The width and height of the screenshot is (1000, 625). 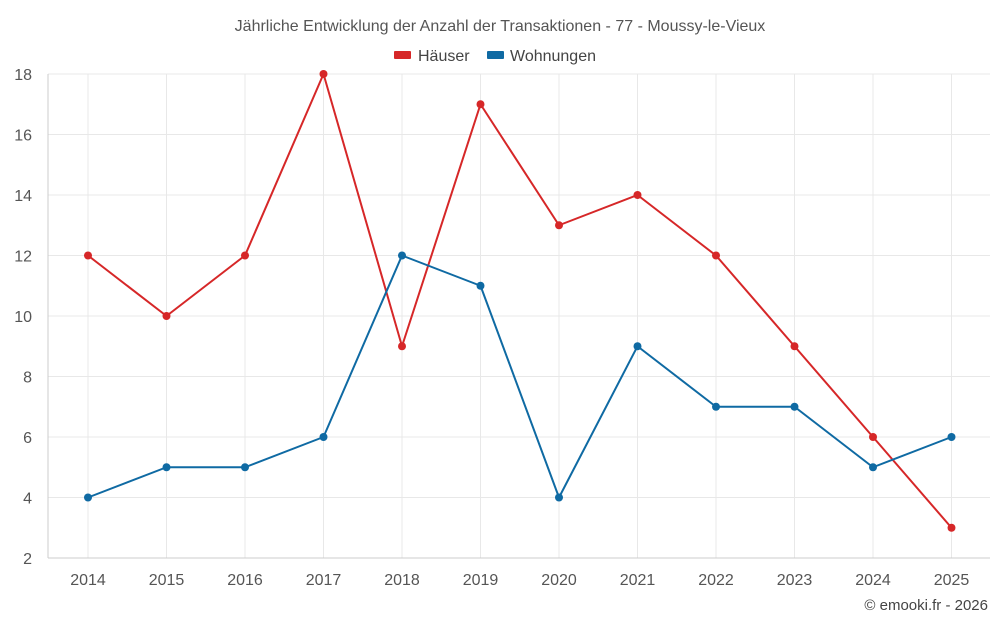 I want to click on y-axis-ticks: 2 4 6 8 10 12 14 16 18, so click(x=23, y=317).